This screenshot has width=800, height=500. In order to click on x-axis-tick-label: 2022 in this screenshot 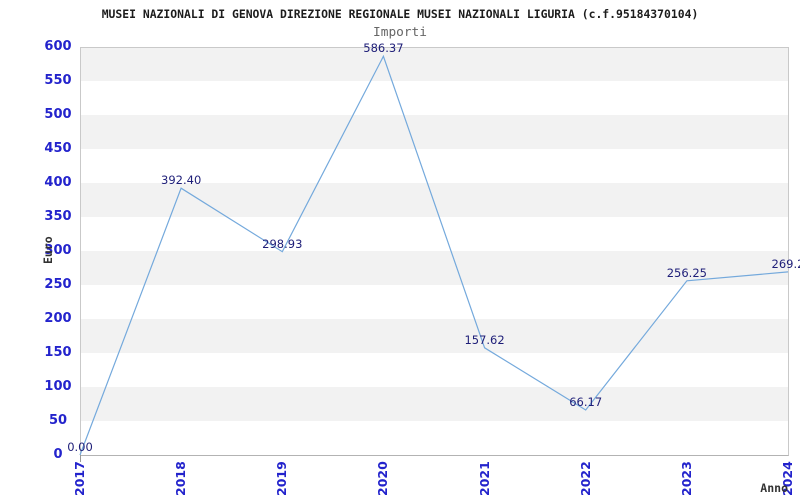, I will do `click(585, 478)`.